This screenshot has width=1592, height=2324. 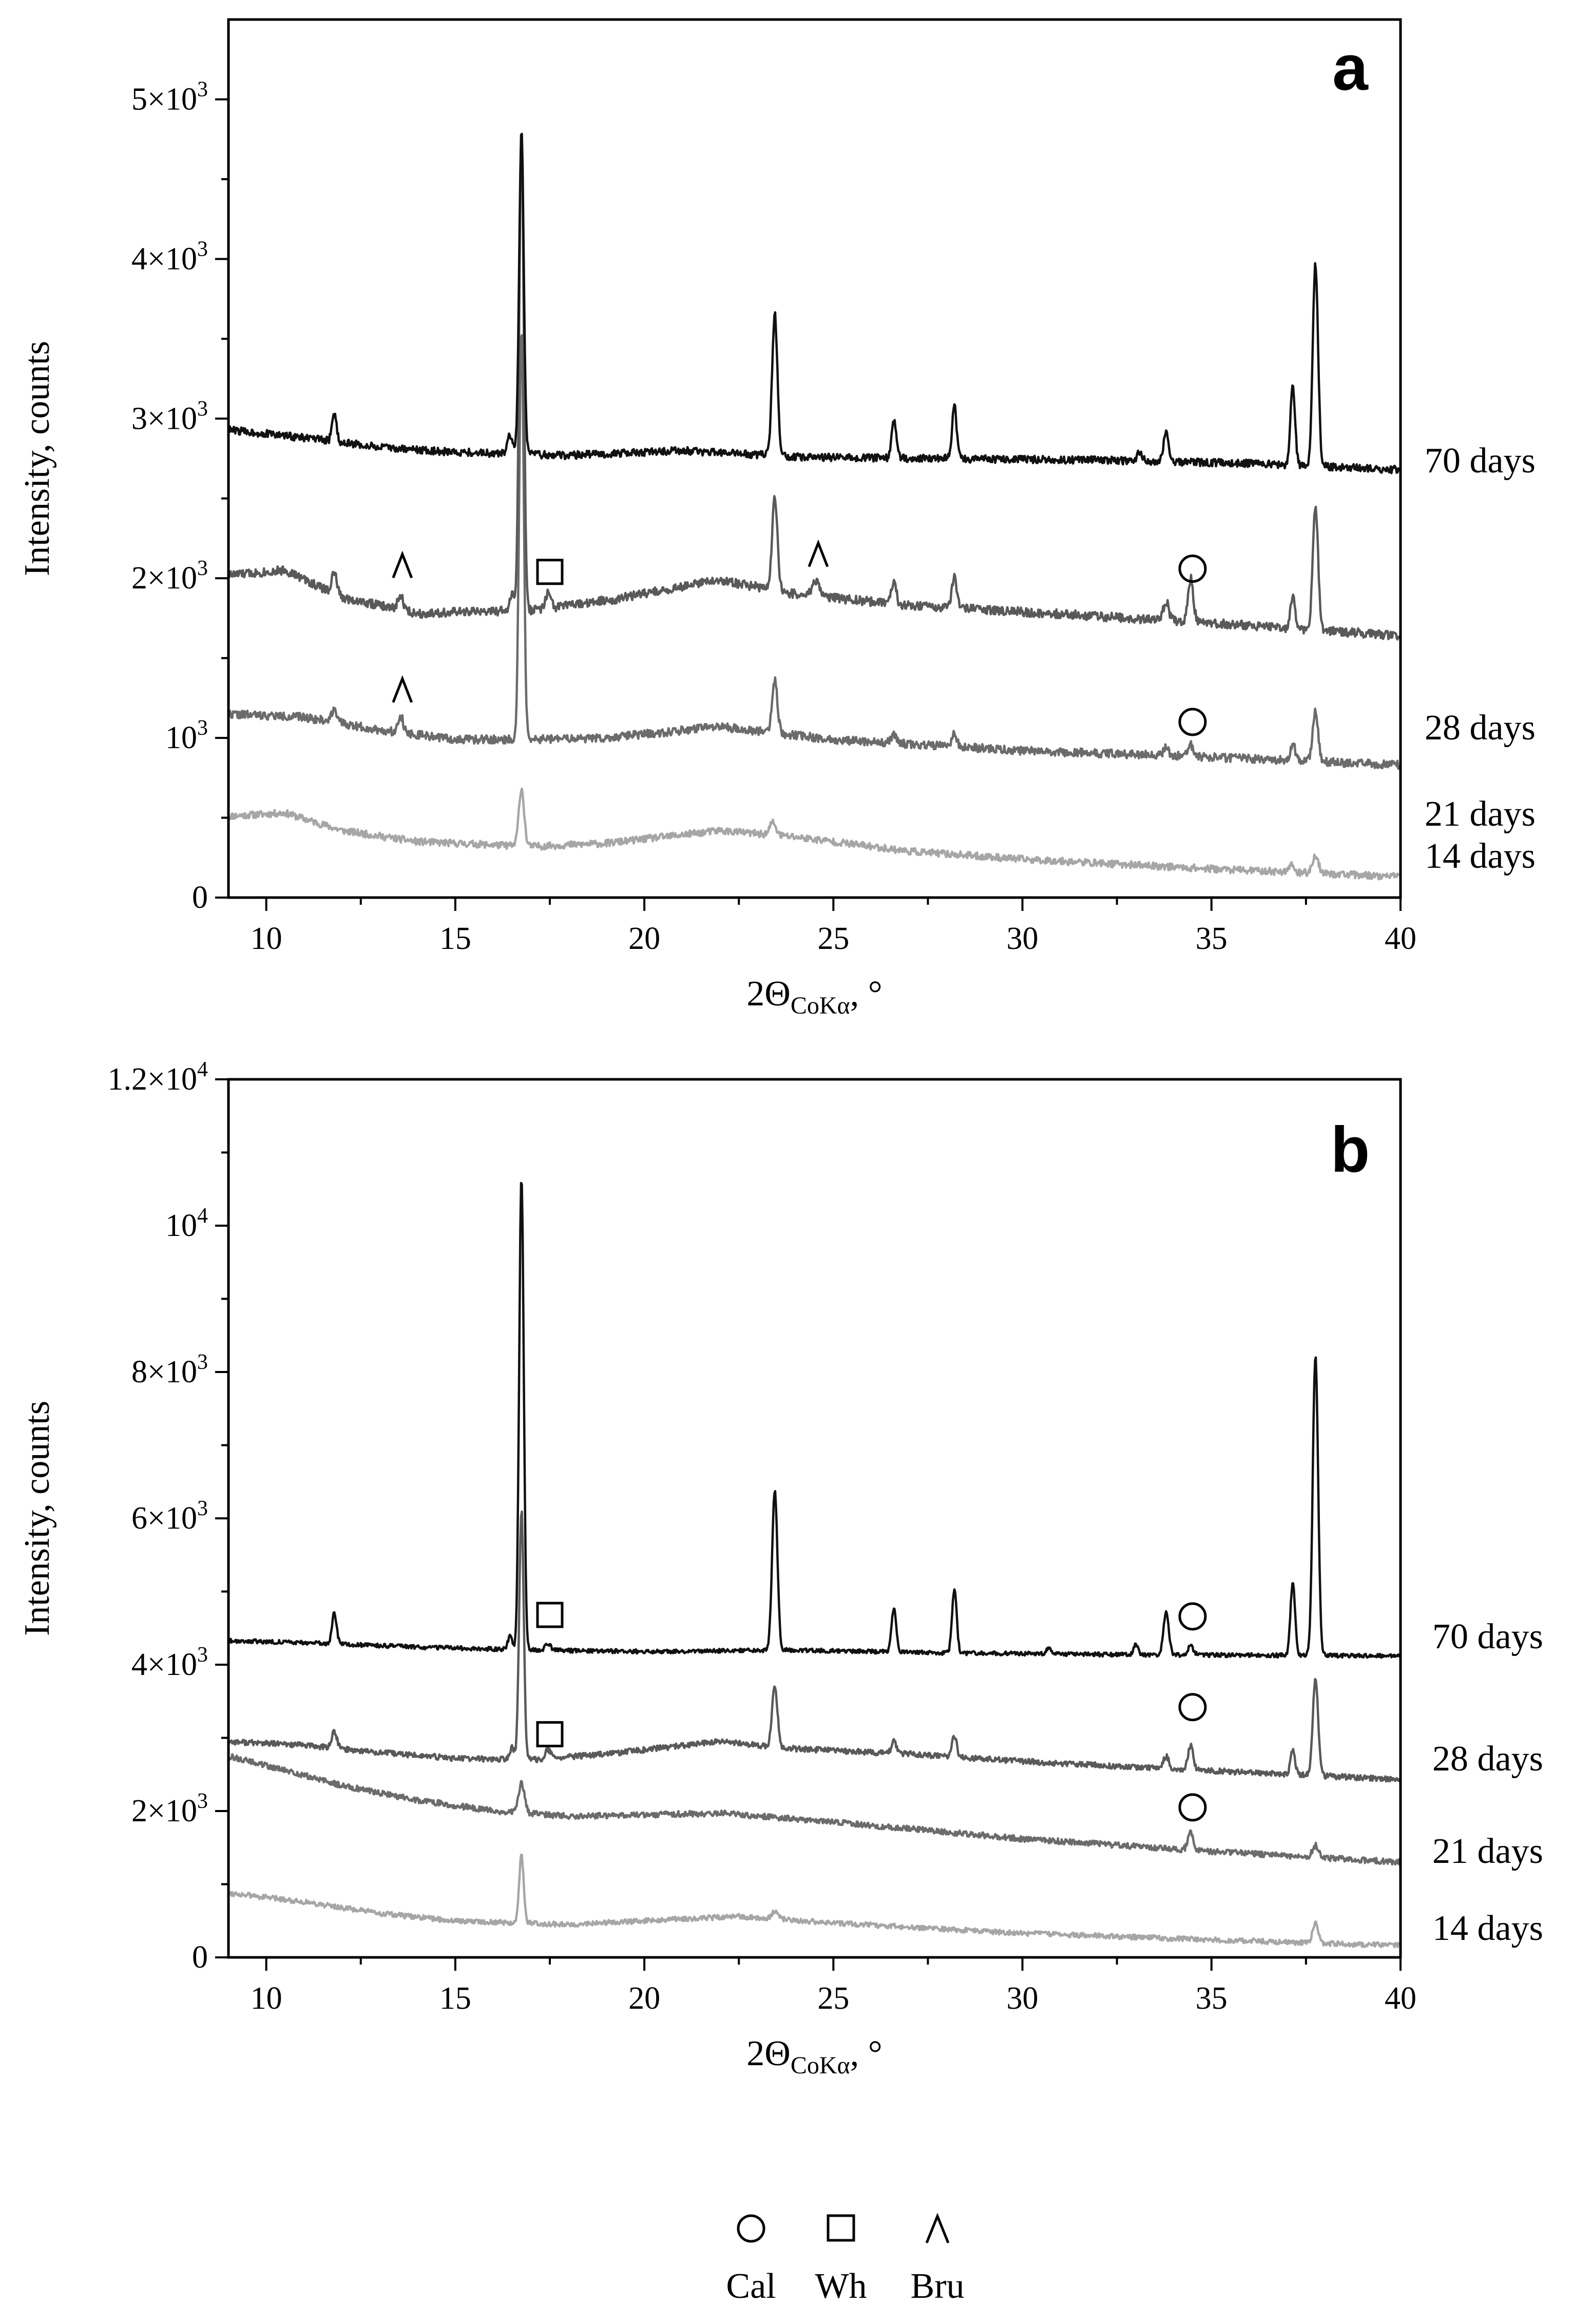 What do you see at coordinates (169, 1808) in the screenshot?
I see `panel-b-y-tick-label: 2×10³` at bounding box center [169, 1808].